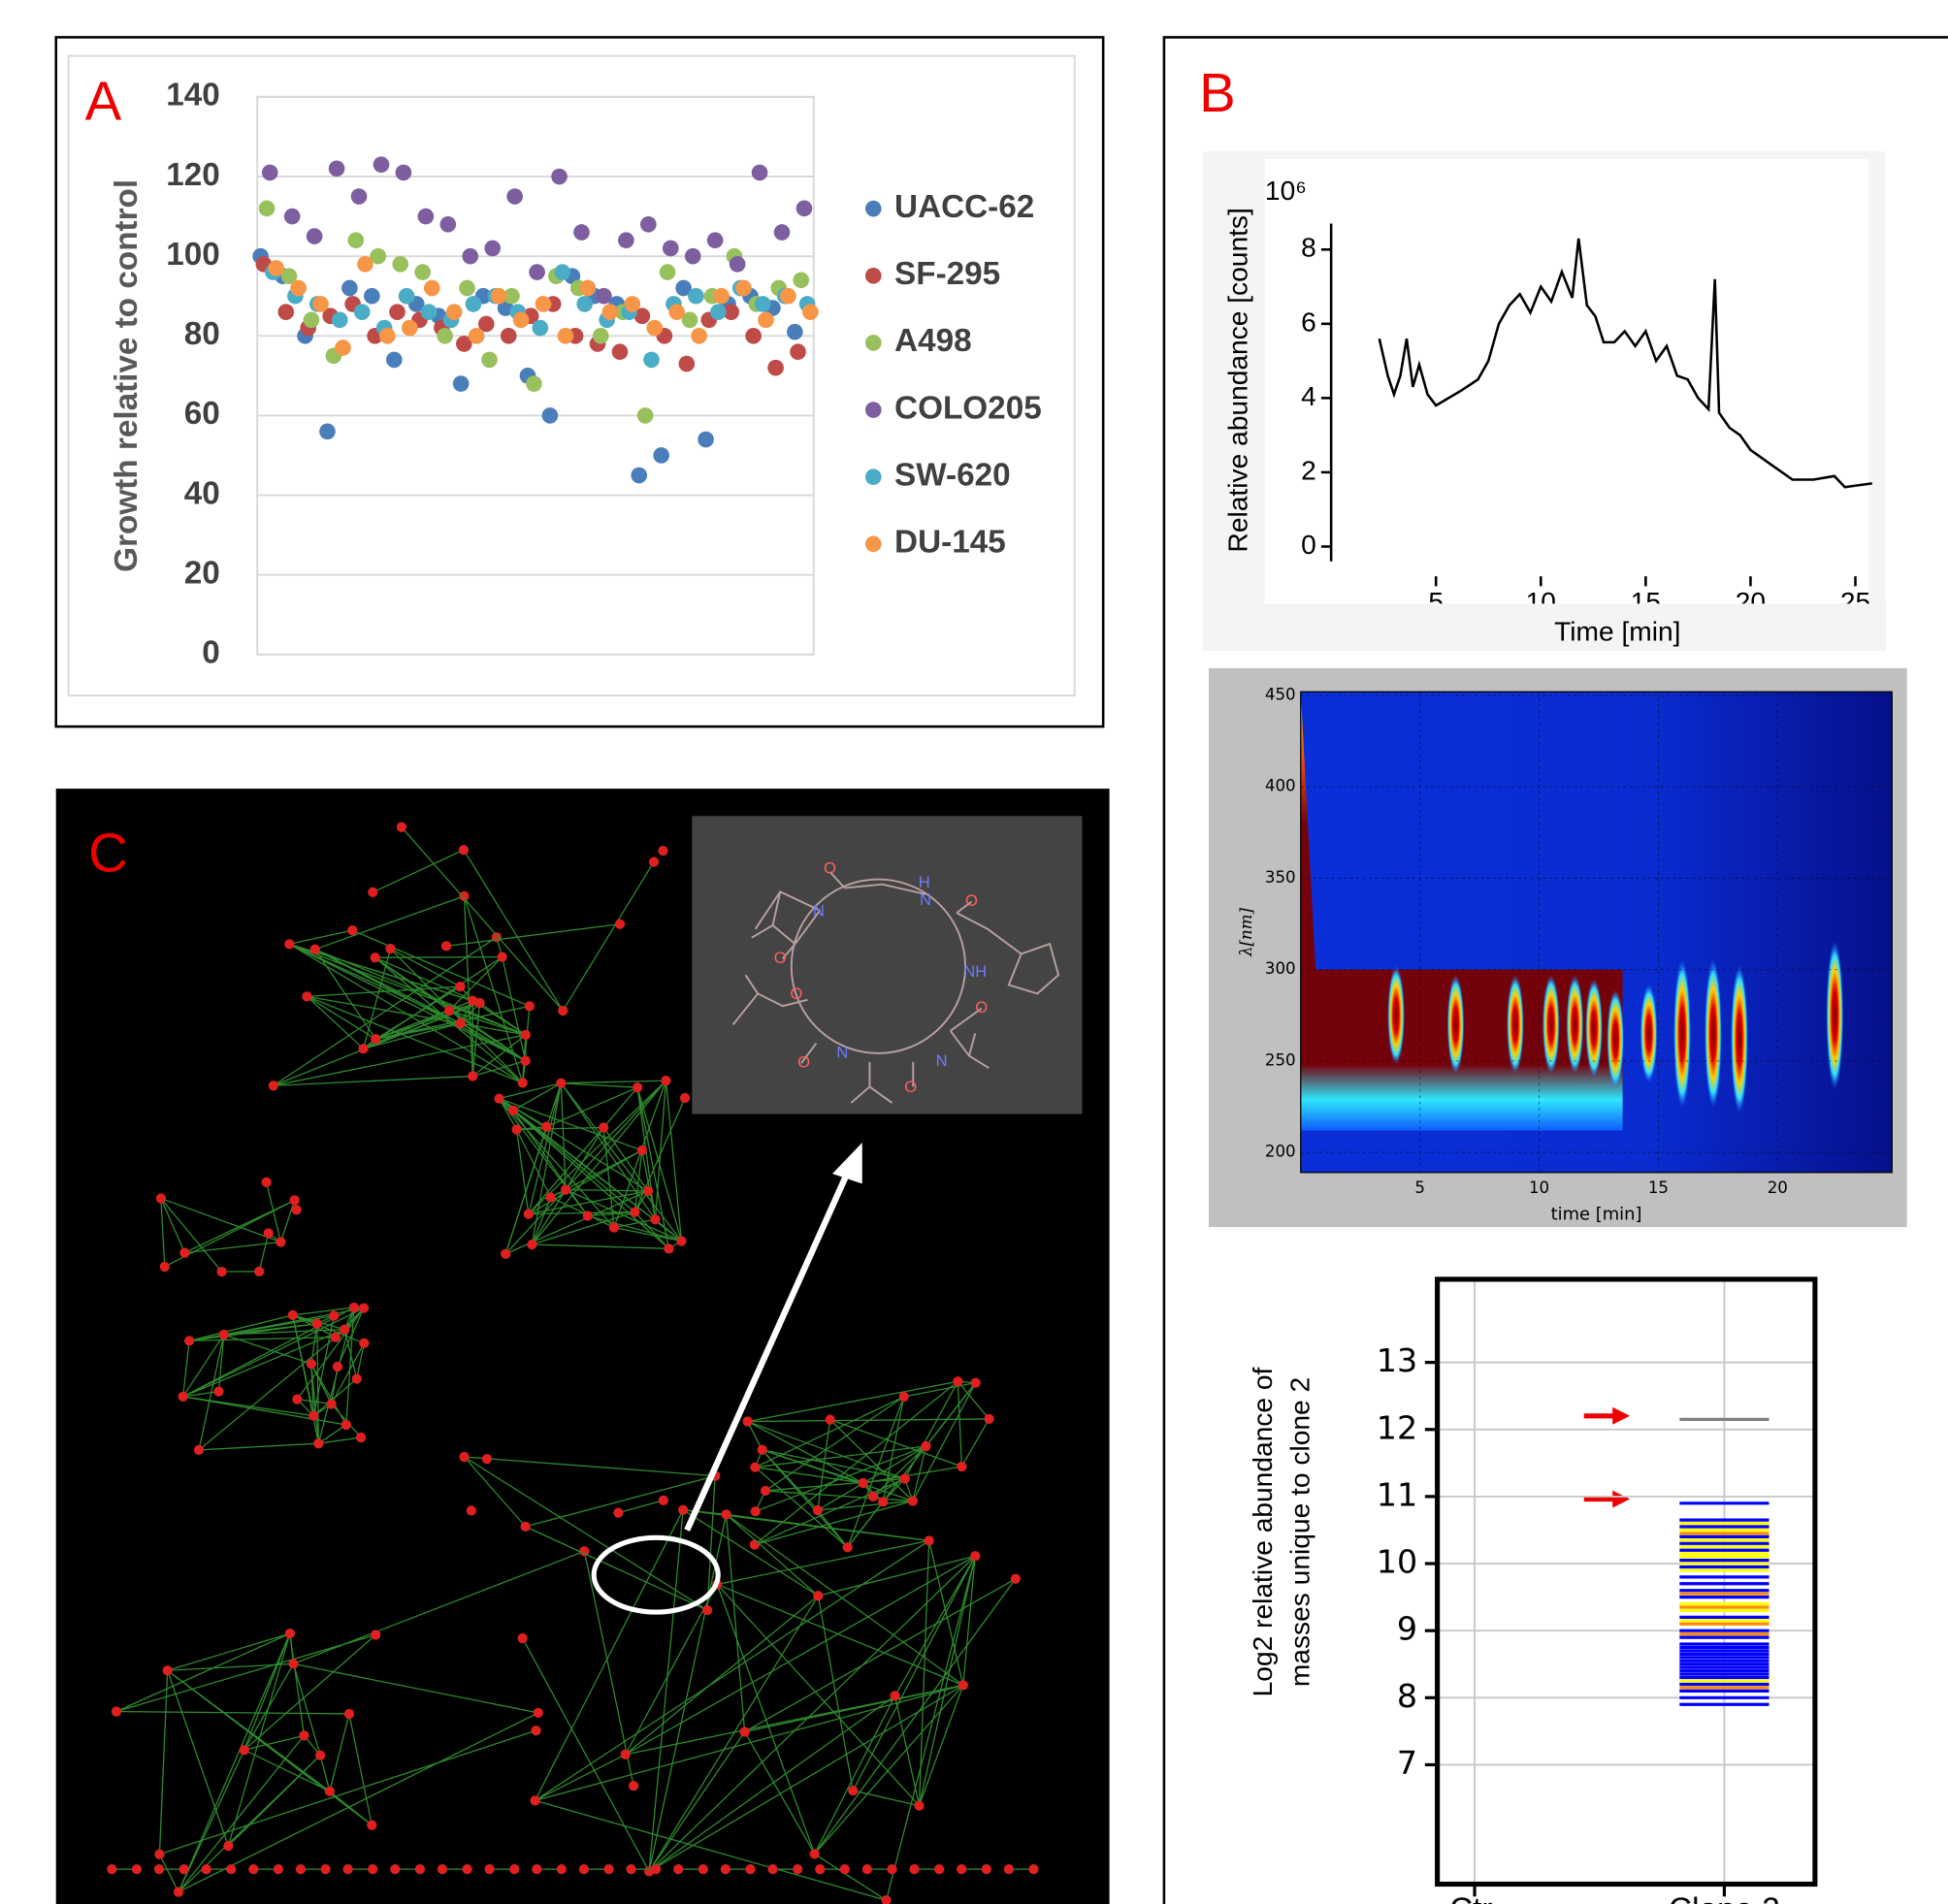 This screenshot has width=1948, height=1904. I want to click on data-line, so click(1625, 363).